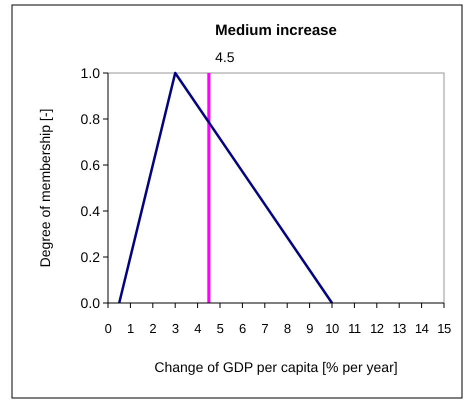 This screenshot has height=400, width=464. I want to click on y-tick-label: 0.6, so click(90, 165).